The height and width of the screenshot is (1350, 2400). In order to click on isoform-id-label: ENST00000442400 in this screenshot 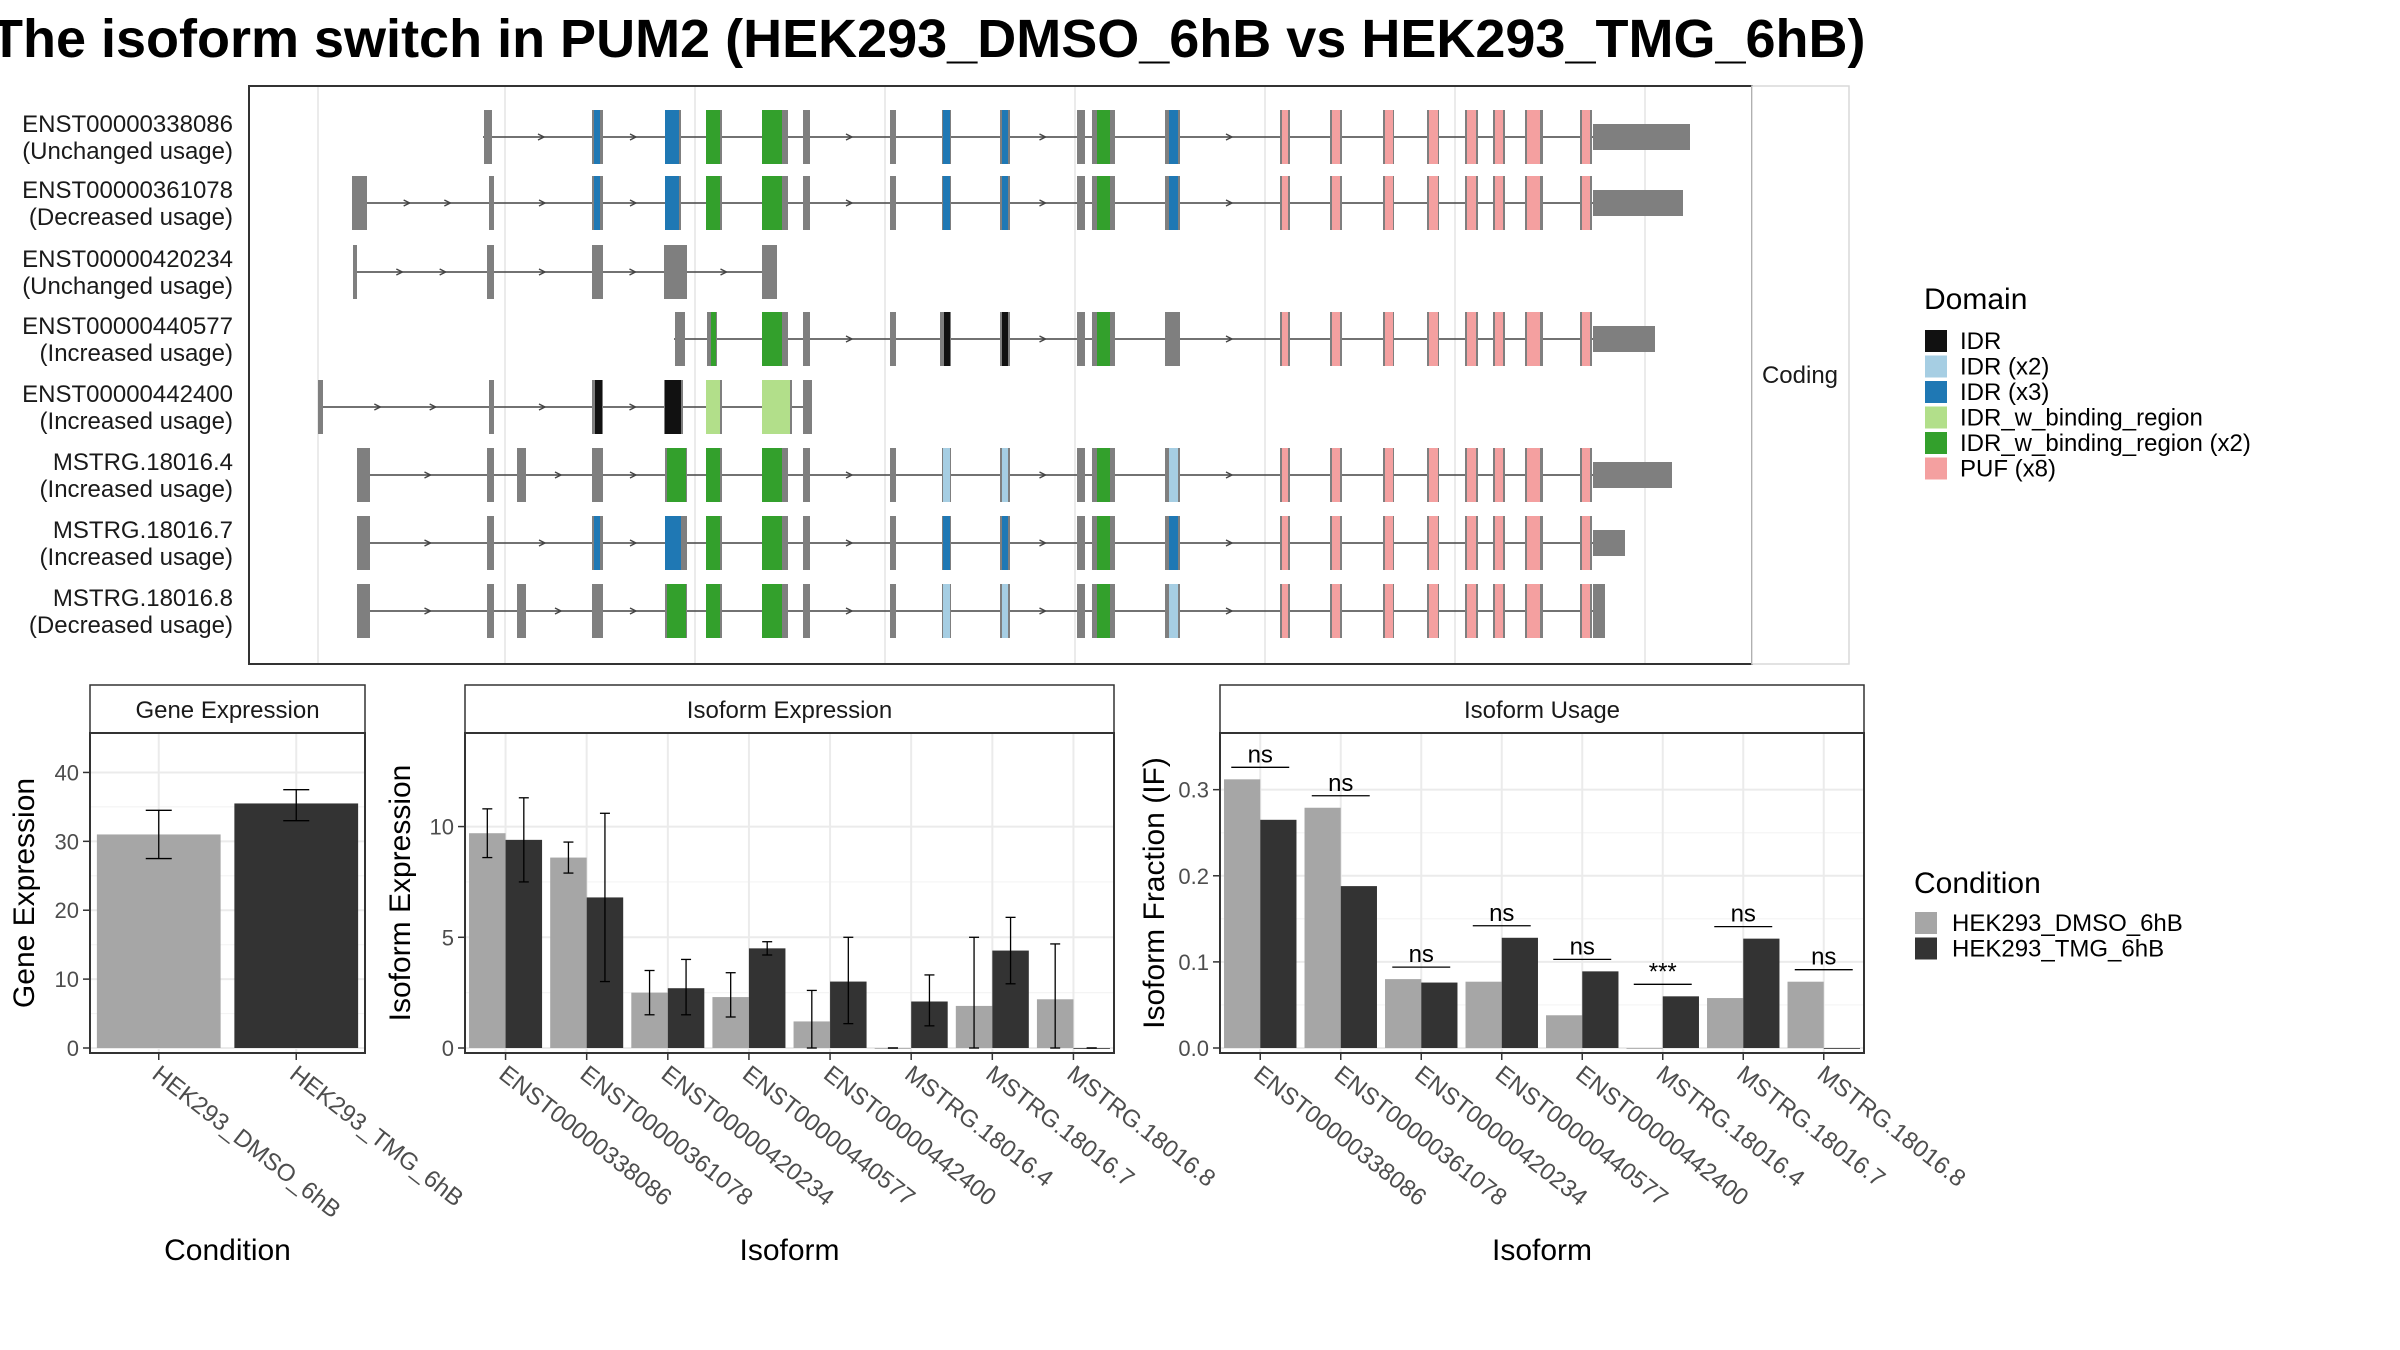, I will do `click(127, 394)`.